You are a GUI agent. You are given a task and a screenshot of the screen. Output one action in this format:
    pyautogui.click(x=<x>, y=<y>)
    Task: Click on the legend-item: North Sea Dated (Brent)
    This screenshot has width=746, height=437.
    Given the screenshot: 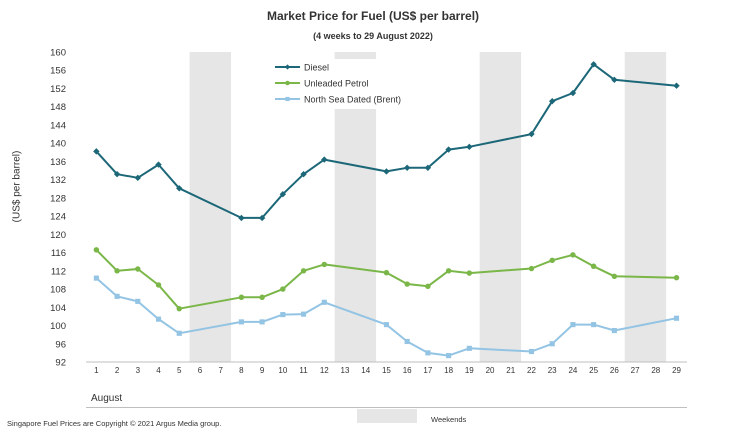 What is the action you would take?
    pyautogui.click(x=338, y=100)
    